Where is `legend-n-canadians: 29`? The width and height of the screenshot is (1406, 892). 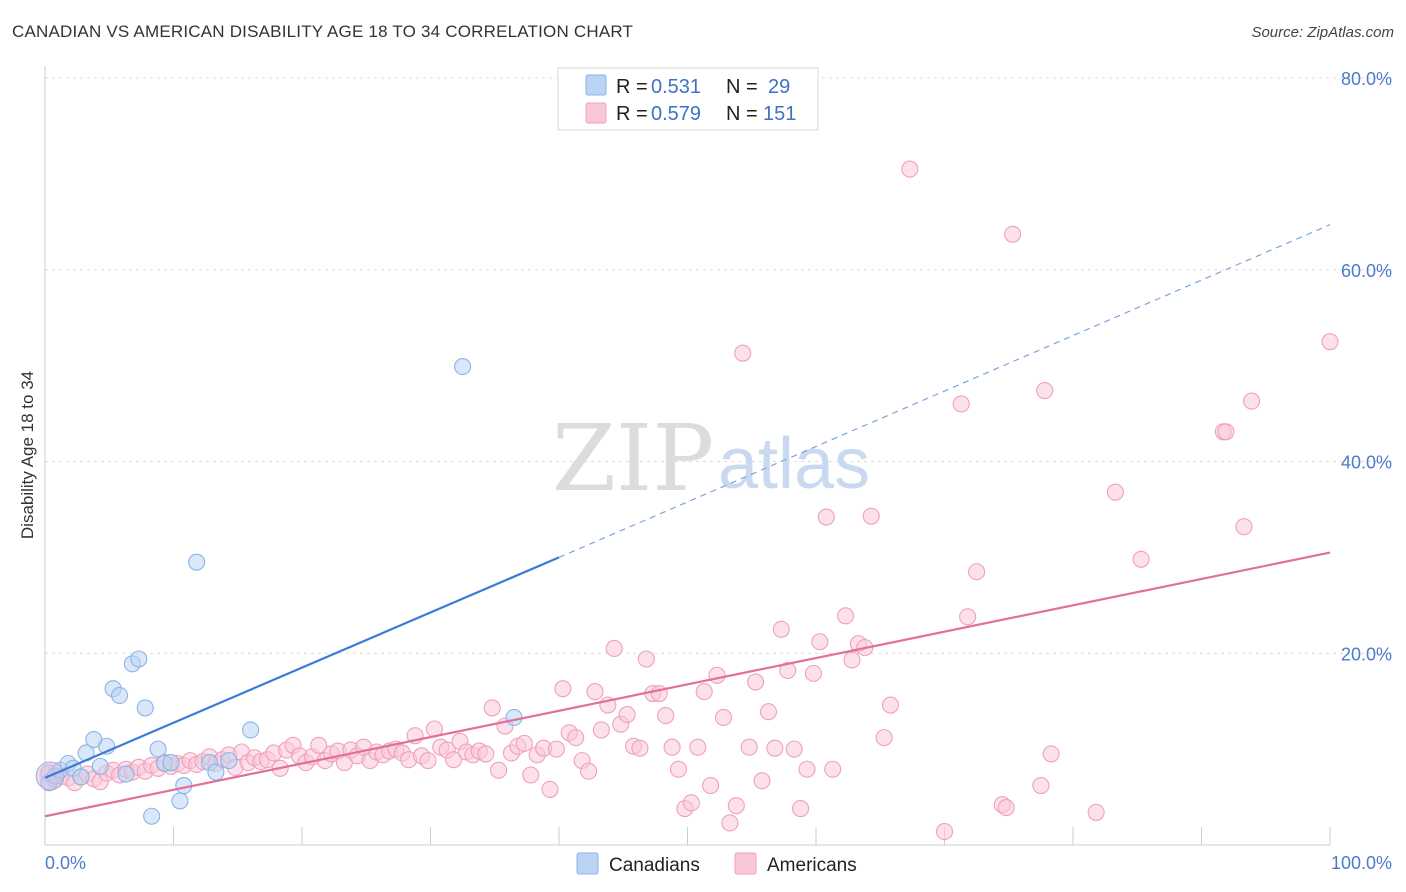 legend-n-canadians: 29 is located at coordinates (779, 87).